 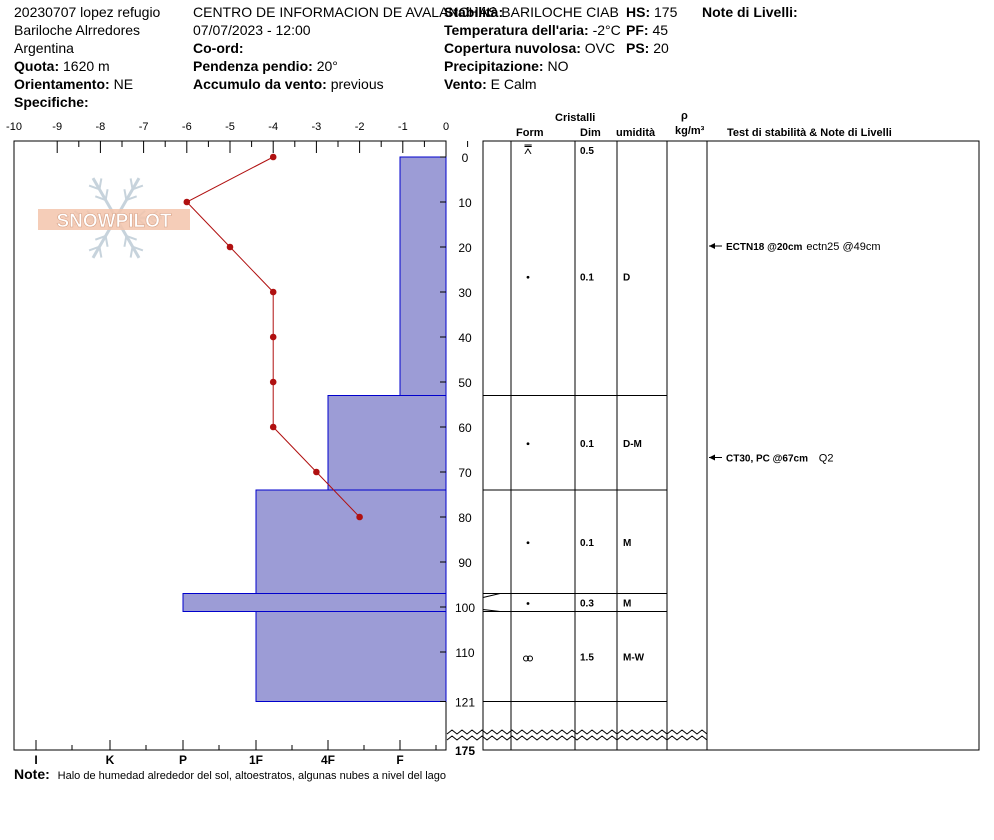 What do you see at coordinates (317, 127) in the screenshot?
I see `temperature-tick-label: -3` at bounding box center [317, 127].